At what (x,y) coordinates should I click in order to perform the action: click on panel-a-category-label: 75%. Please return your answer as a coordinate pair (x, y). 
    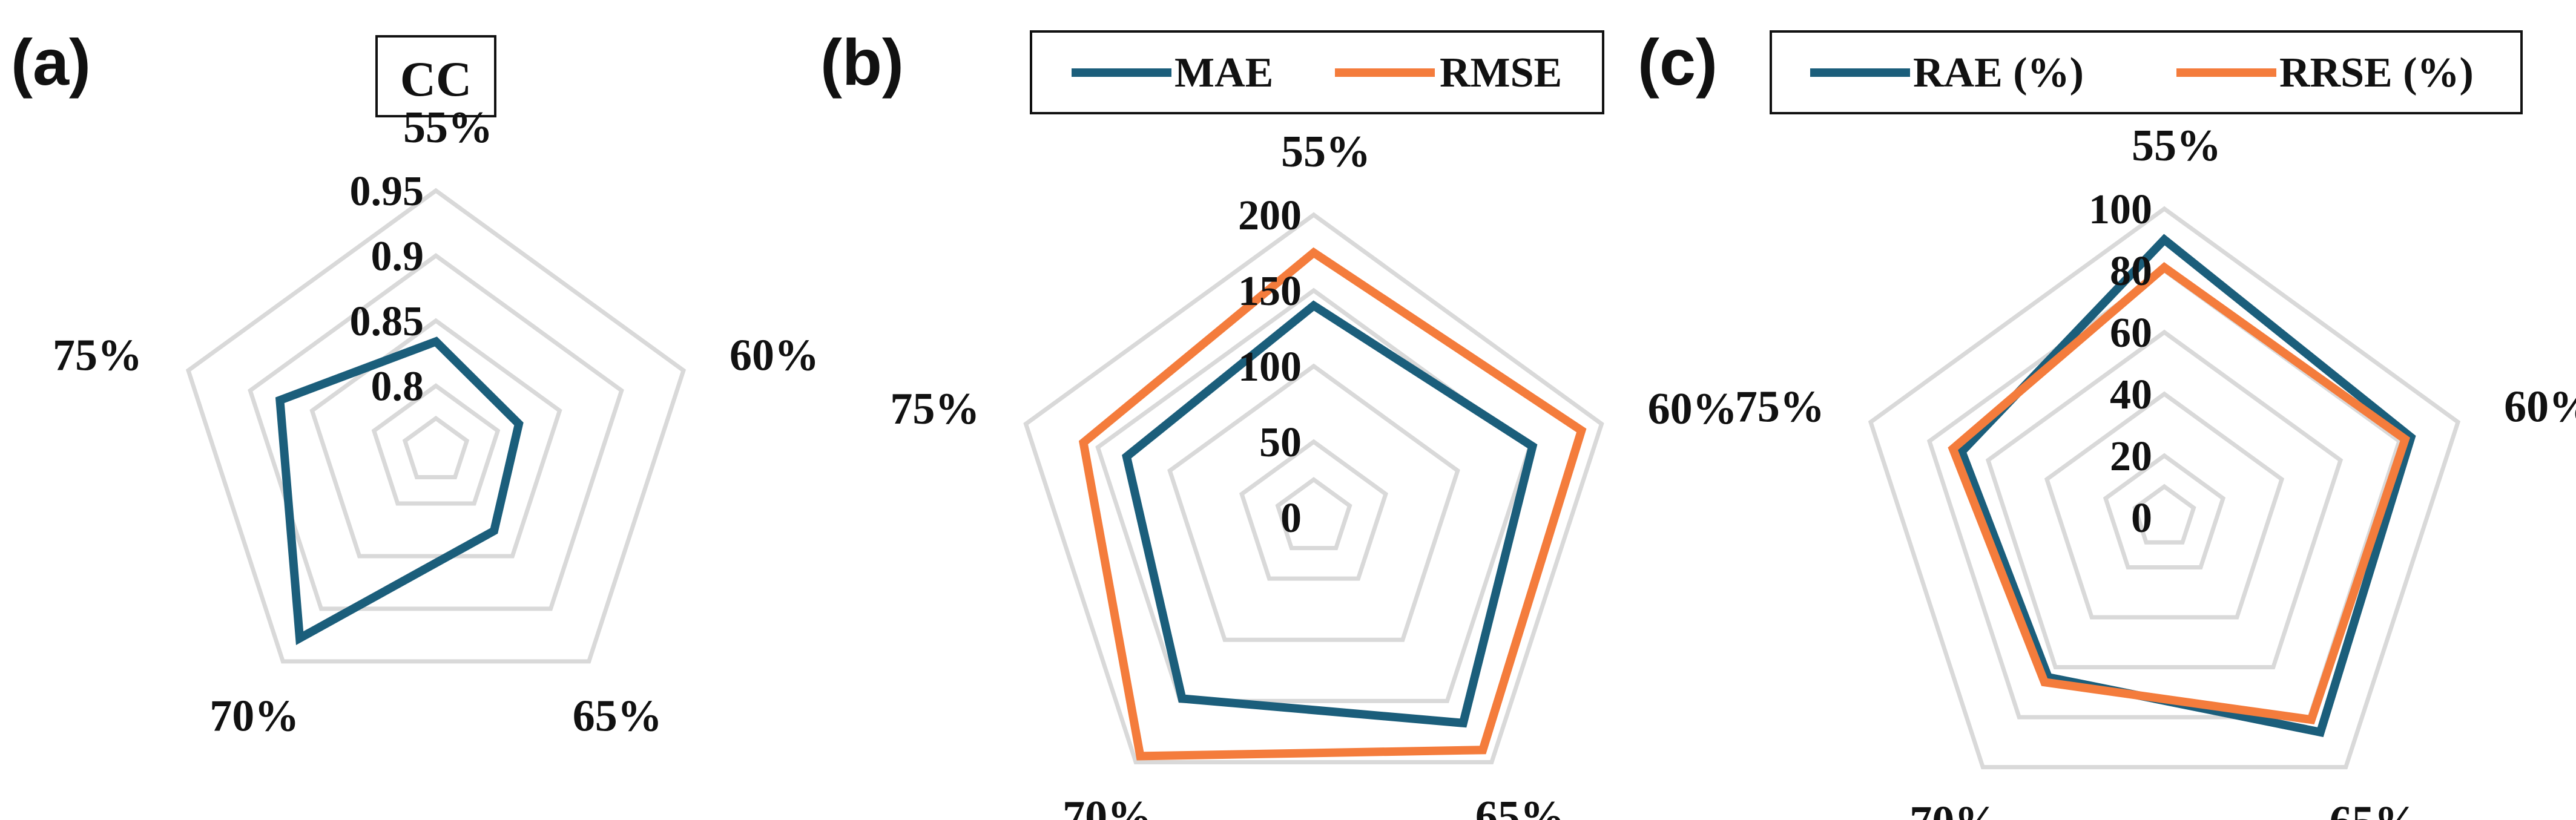
    Looking at the image, I should click on (97, 355).